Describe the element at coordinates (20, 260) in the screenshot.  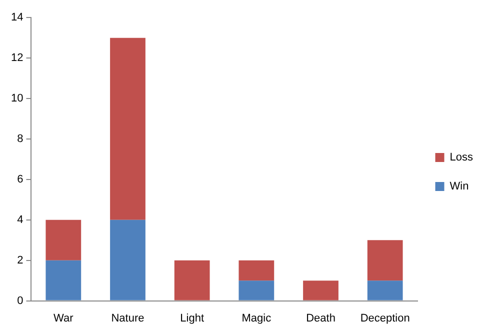
I see `y-tick-label: 2` at that location.